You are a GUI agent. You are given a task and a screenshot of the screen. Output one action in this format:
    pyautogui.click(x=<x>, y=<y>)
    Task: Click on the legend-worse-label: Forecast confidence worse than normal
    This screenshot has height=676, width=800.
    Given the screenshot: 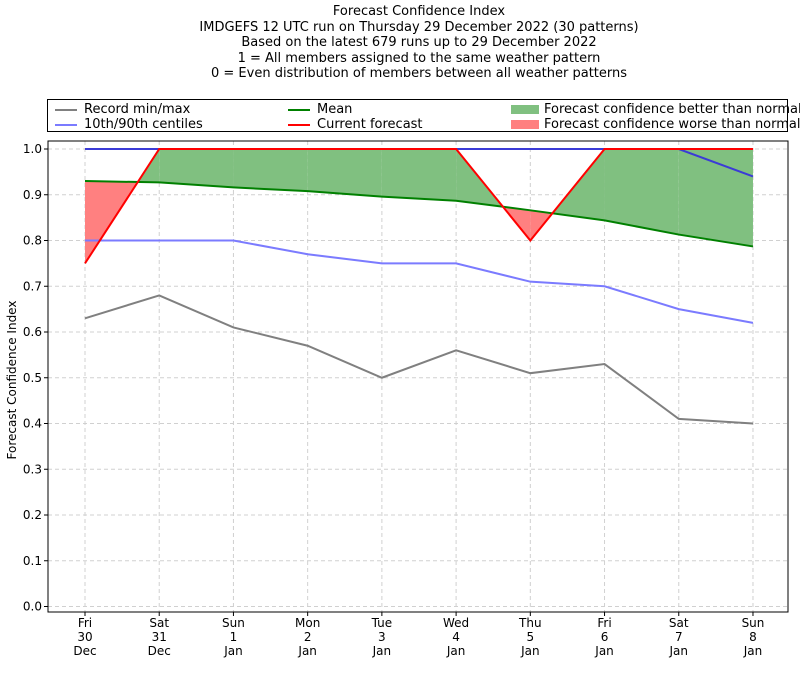 What is the action you would take?
    pyautogui.click(x=672, y=124)
    